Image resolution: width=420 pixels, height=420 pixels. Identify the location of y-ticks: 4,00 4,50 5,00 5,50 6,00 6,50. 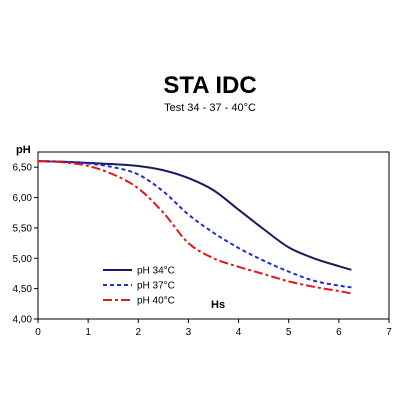
(25, 244).